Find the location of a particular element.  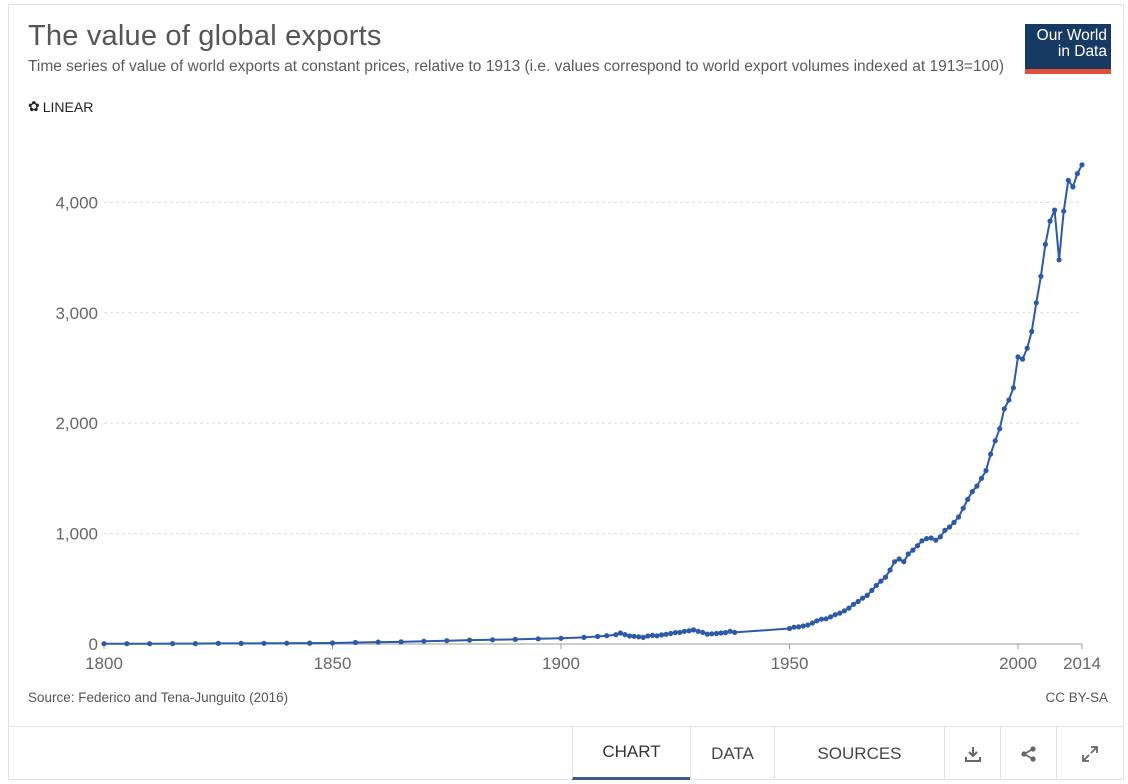

x-tick-label: 2014 is located at coordinates (1082, 663).